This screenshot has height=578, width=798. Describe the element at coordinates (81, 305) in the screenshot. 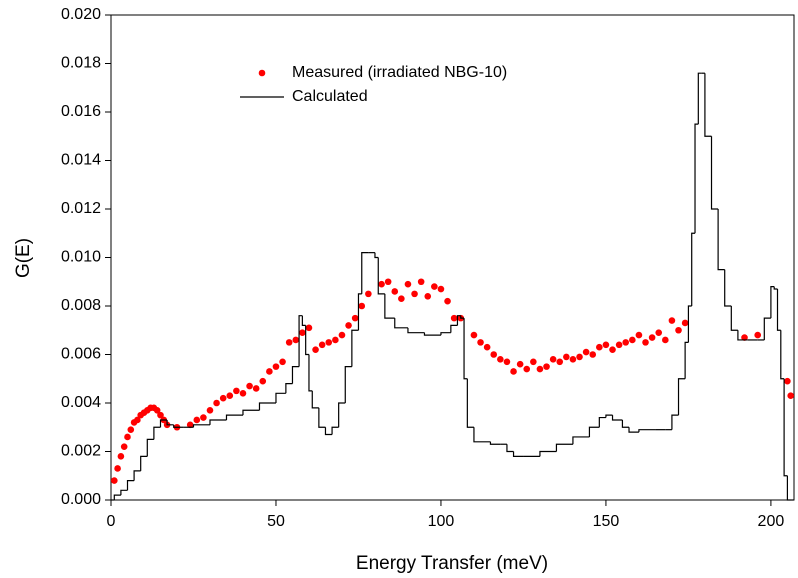

I see `y-tick-label: 0.008` at that location.